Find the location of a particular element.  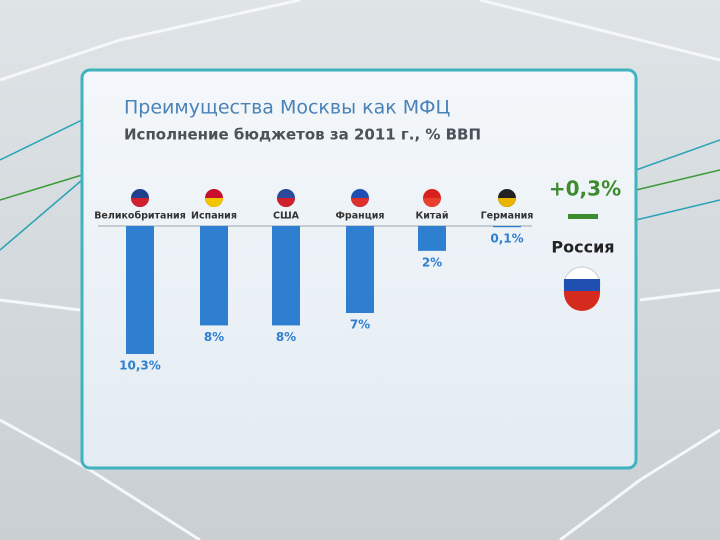

highlight-label: Россия is located at coordinates (582, 247).